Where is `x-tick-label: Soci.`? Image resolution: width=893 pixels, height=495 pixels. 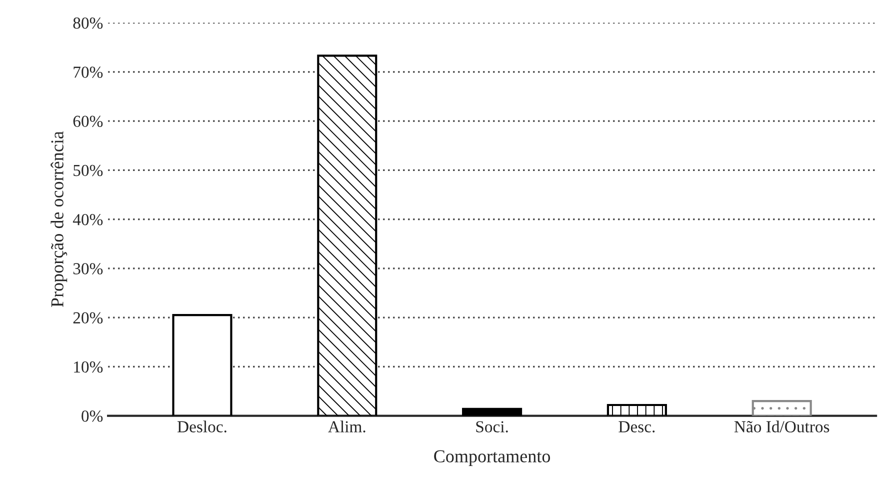
x-tick-label: Soci. is located at coordinates (492, 426).